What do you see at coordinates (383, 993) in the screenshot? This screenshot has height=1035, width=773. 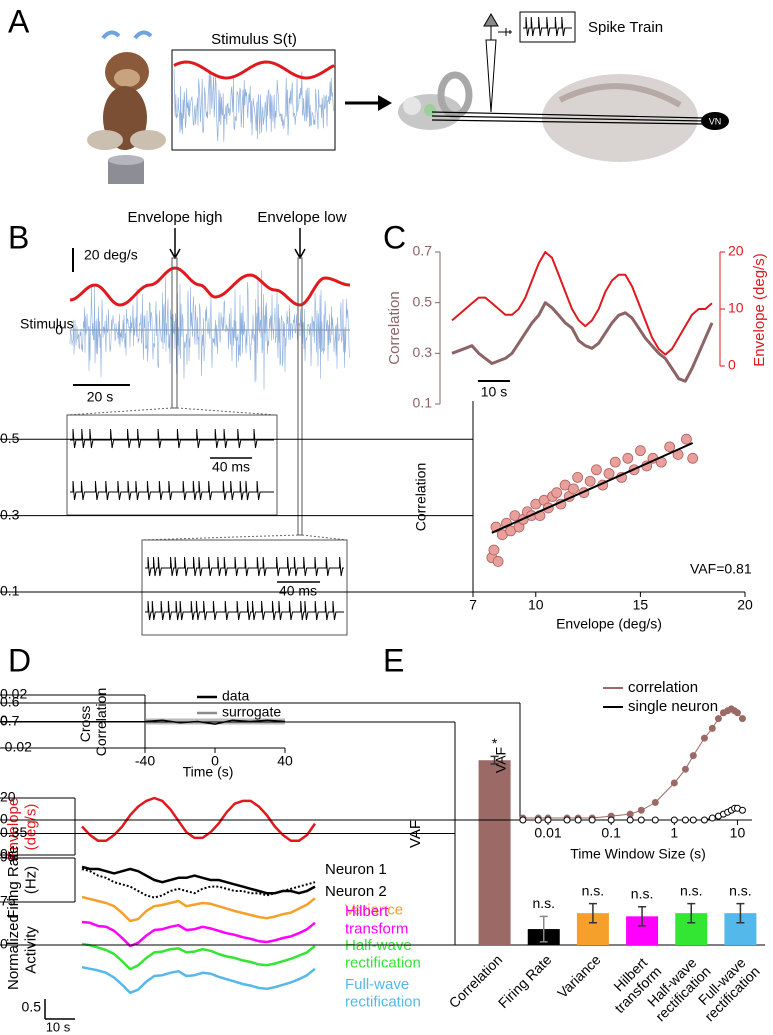 I see `series-label: Full-wave rectification` at bounding box center [383, 993].